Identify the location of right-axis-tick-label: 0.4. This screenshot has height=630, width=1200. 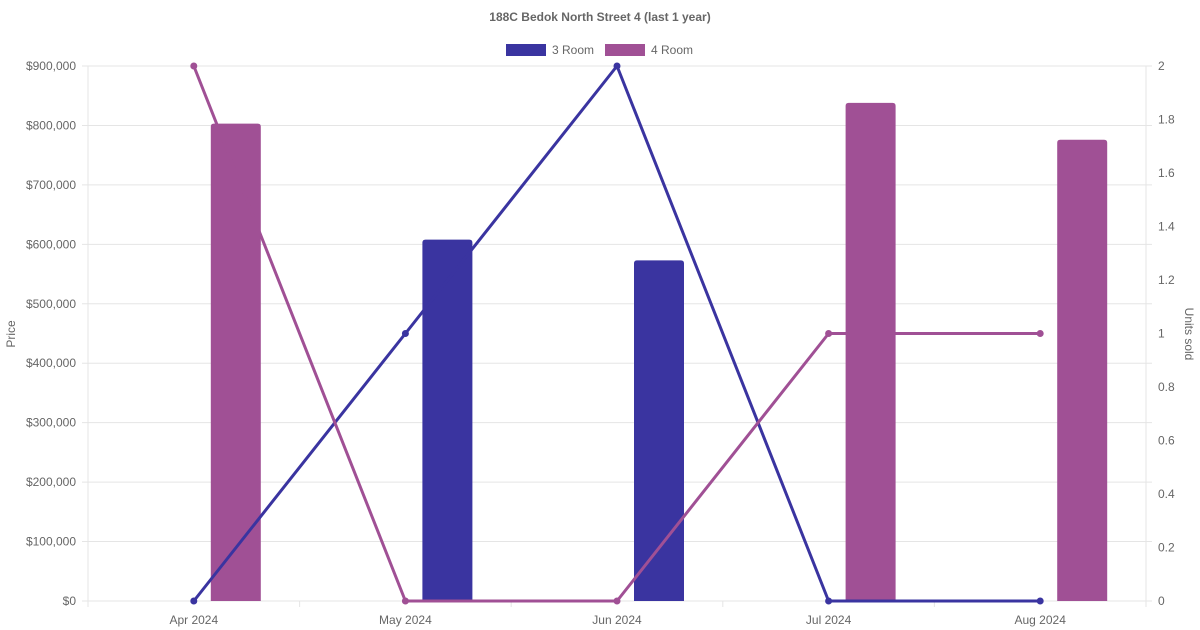
(1166, 494).